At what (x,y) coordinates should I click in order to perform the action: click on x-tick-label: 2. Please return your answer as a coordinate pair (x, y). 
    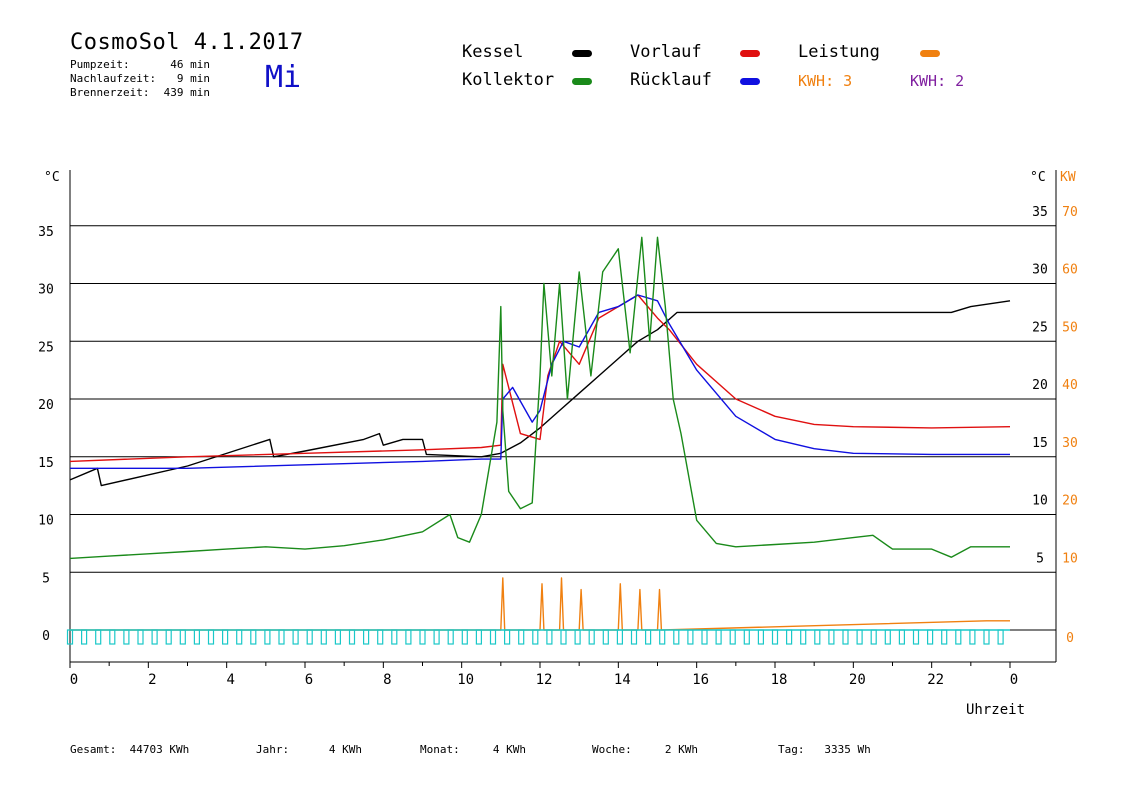
    Looking at the image, I should click on (152, 680).